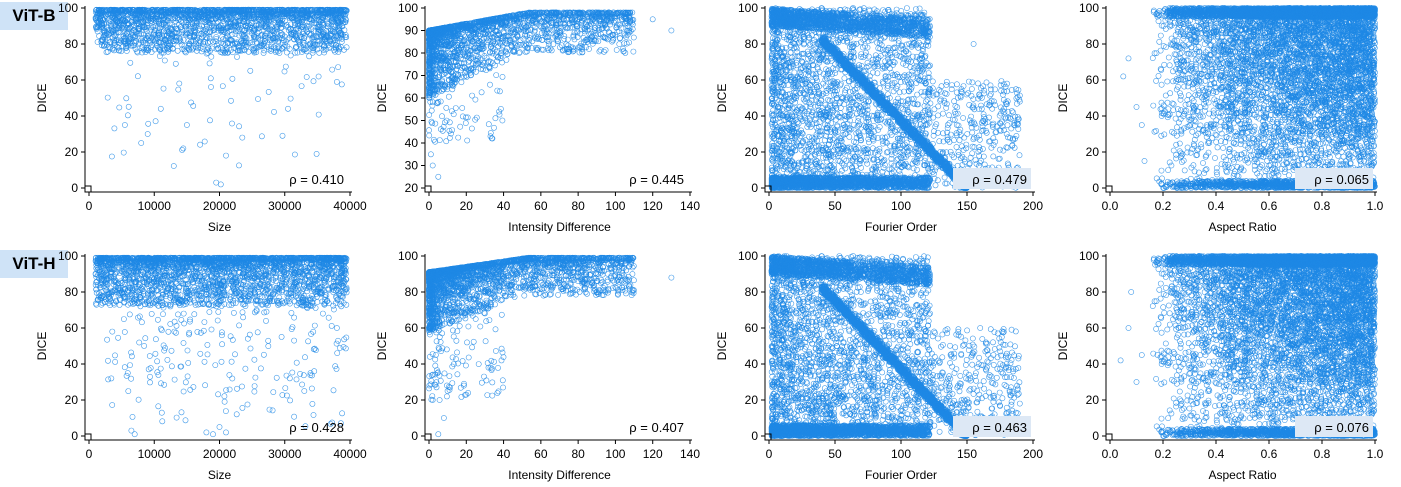 This screenshot has width=1401, height=487. Describe the element at coordinates (221, 97) in the screenshot. I see `scatter-points` at that location.